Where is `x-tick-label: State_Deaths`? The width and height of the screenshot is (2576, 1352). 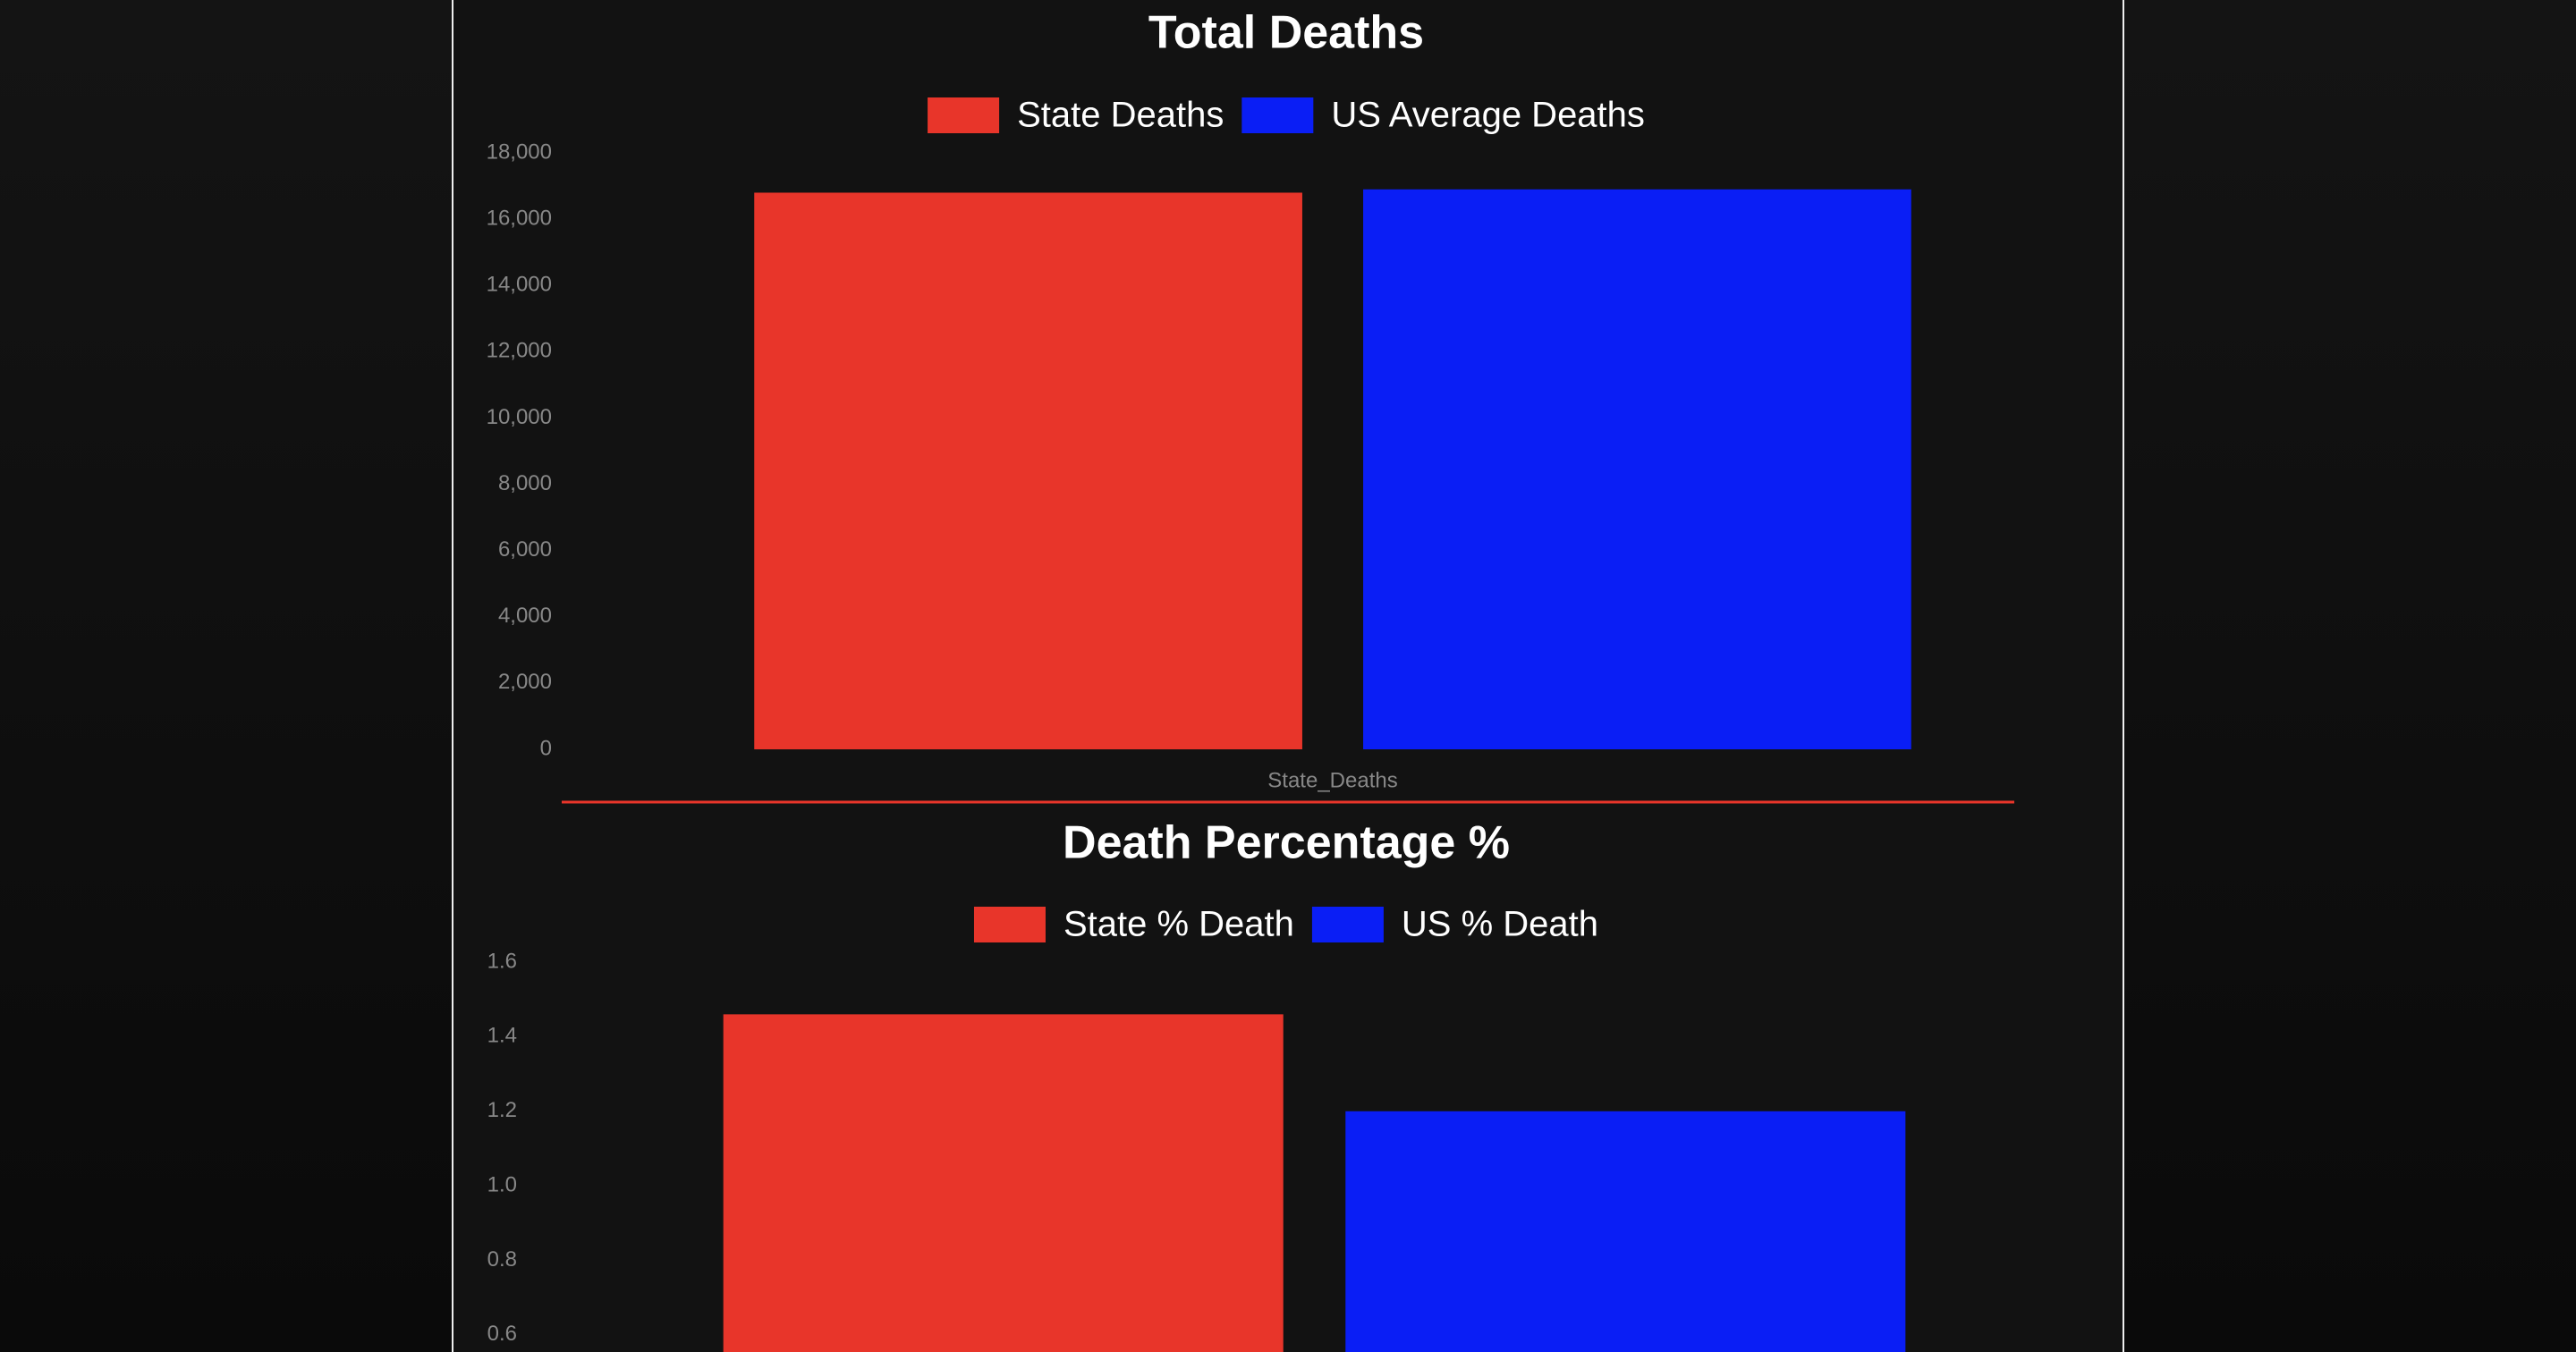 x-tick-label: State_Deaths is located at coordinates (1332, 780).